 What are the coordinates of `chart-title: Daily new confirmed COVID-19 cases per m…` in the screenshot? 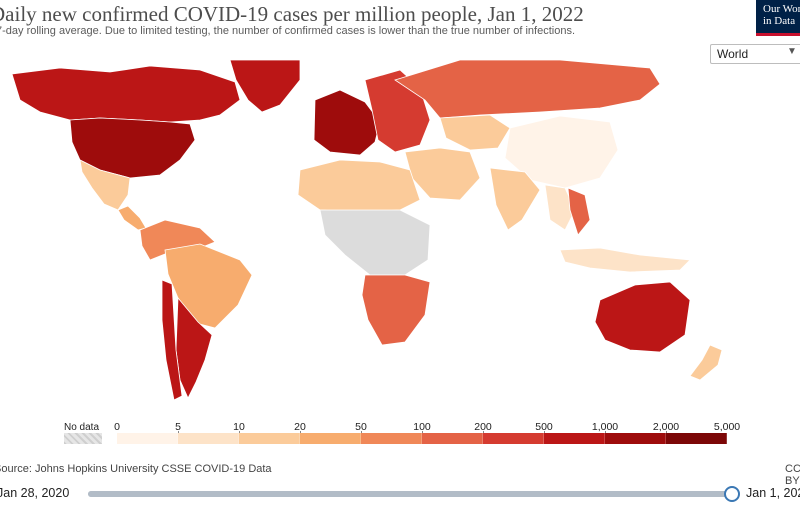 It's located at (292, 14).